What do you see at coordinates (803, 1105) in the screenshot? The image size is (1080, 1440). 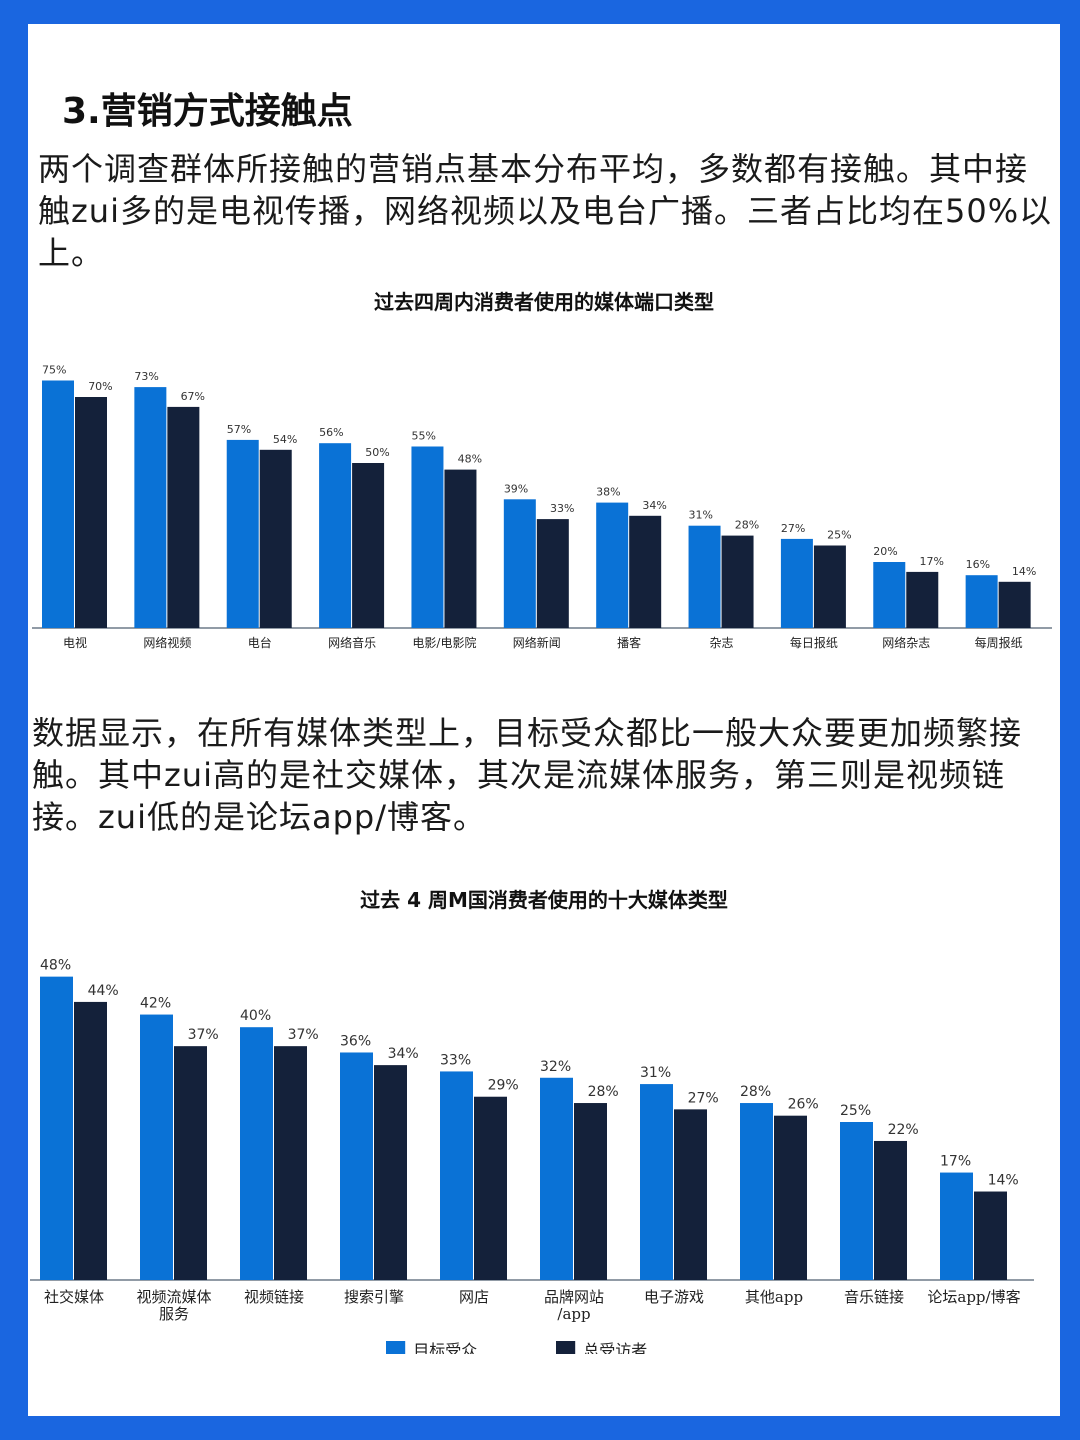 I see `data-label: 26%` at bounding box center [803, 1105].